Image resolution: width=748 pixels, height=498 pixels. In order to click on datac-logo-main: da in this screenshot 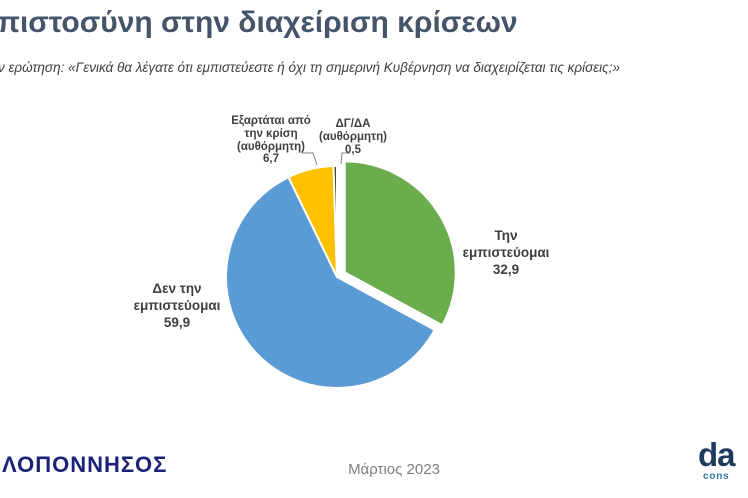, I will do `click(717, 454)`.